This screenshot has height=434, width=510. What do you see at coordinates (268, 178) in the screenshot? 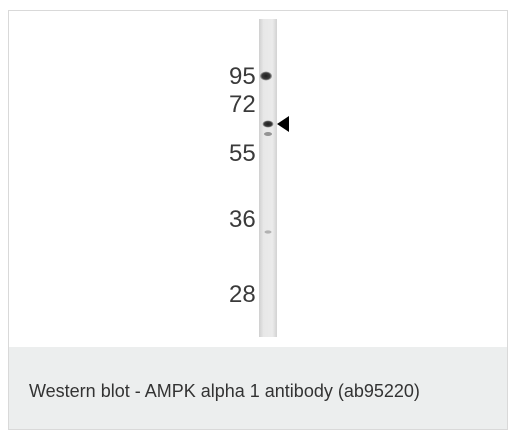
I see `gel-lane` at bounding box center [268, 178].